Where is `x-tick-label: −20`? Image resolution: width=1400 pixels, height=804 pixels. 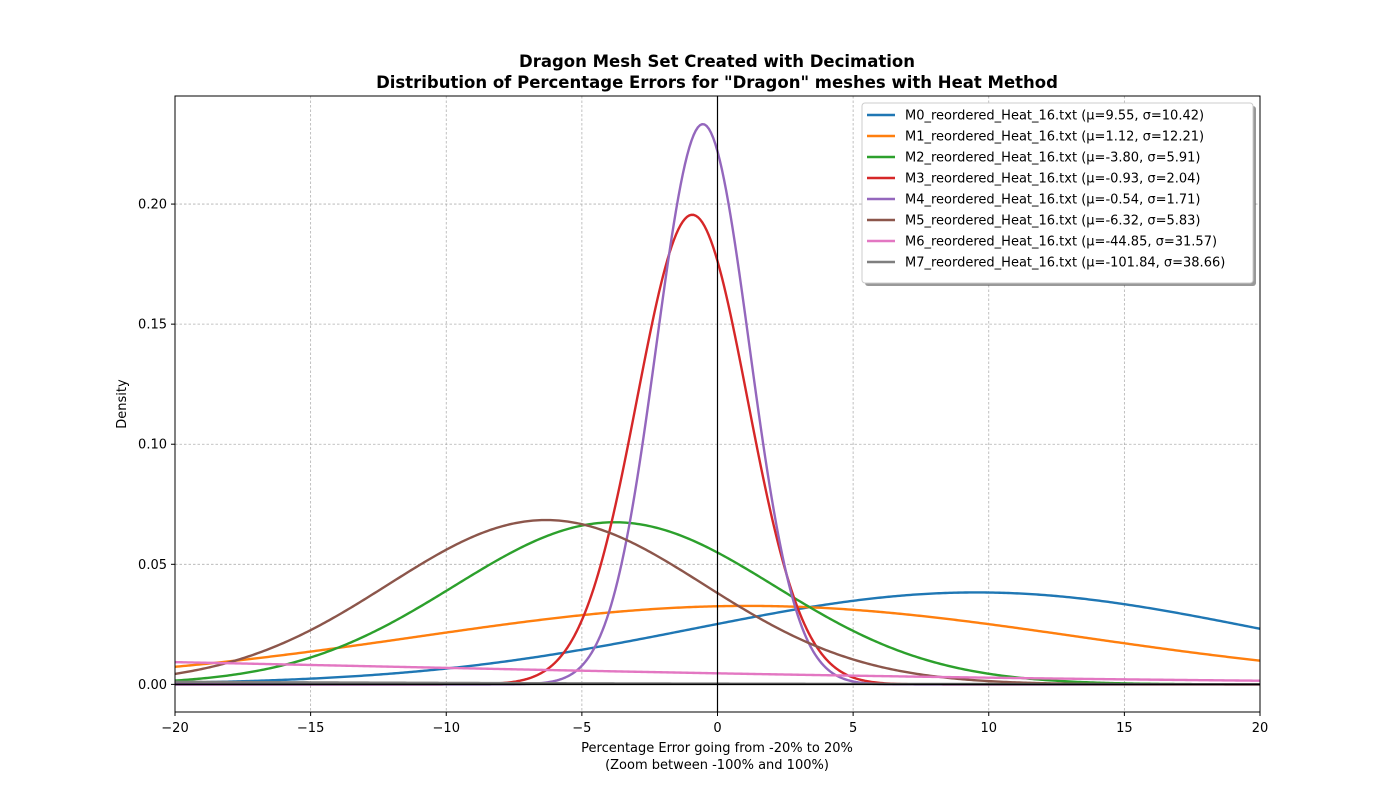
x-tick-label: −20 is located at coordinates (174, 728).